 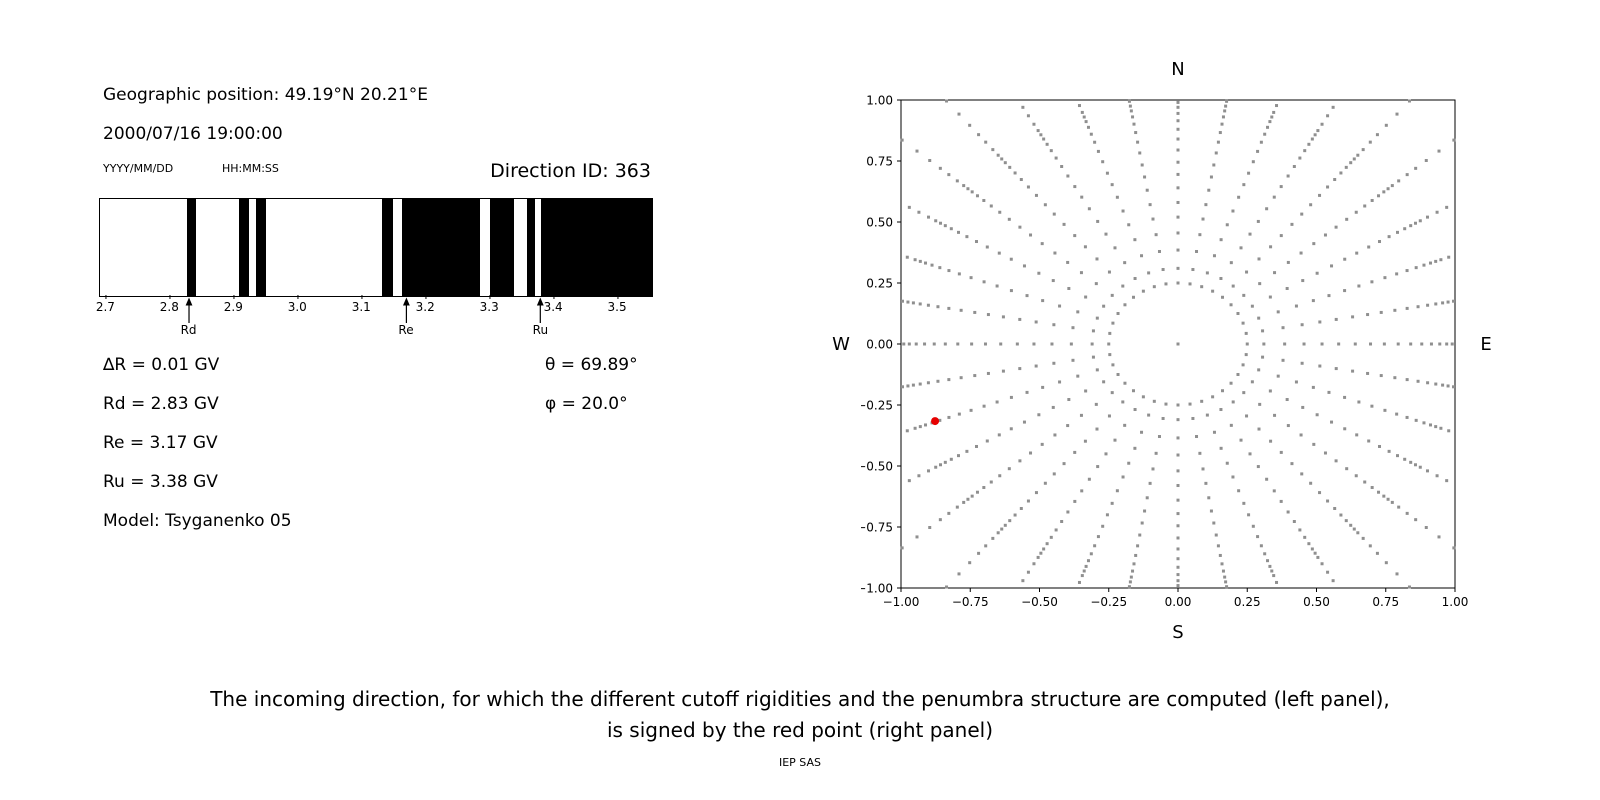 What do you see at coordinates (233, 304) in the screenshot?
I see `penumbra-x-tick-label: 2.9` at bounding box center [233, 304].